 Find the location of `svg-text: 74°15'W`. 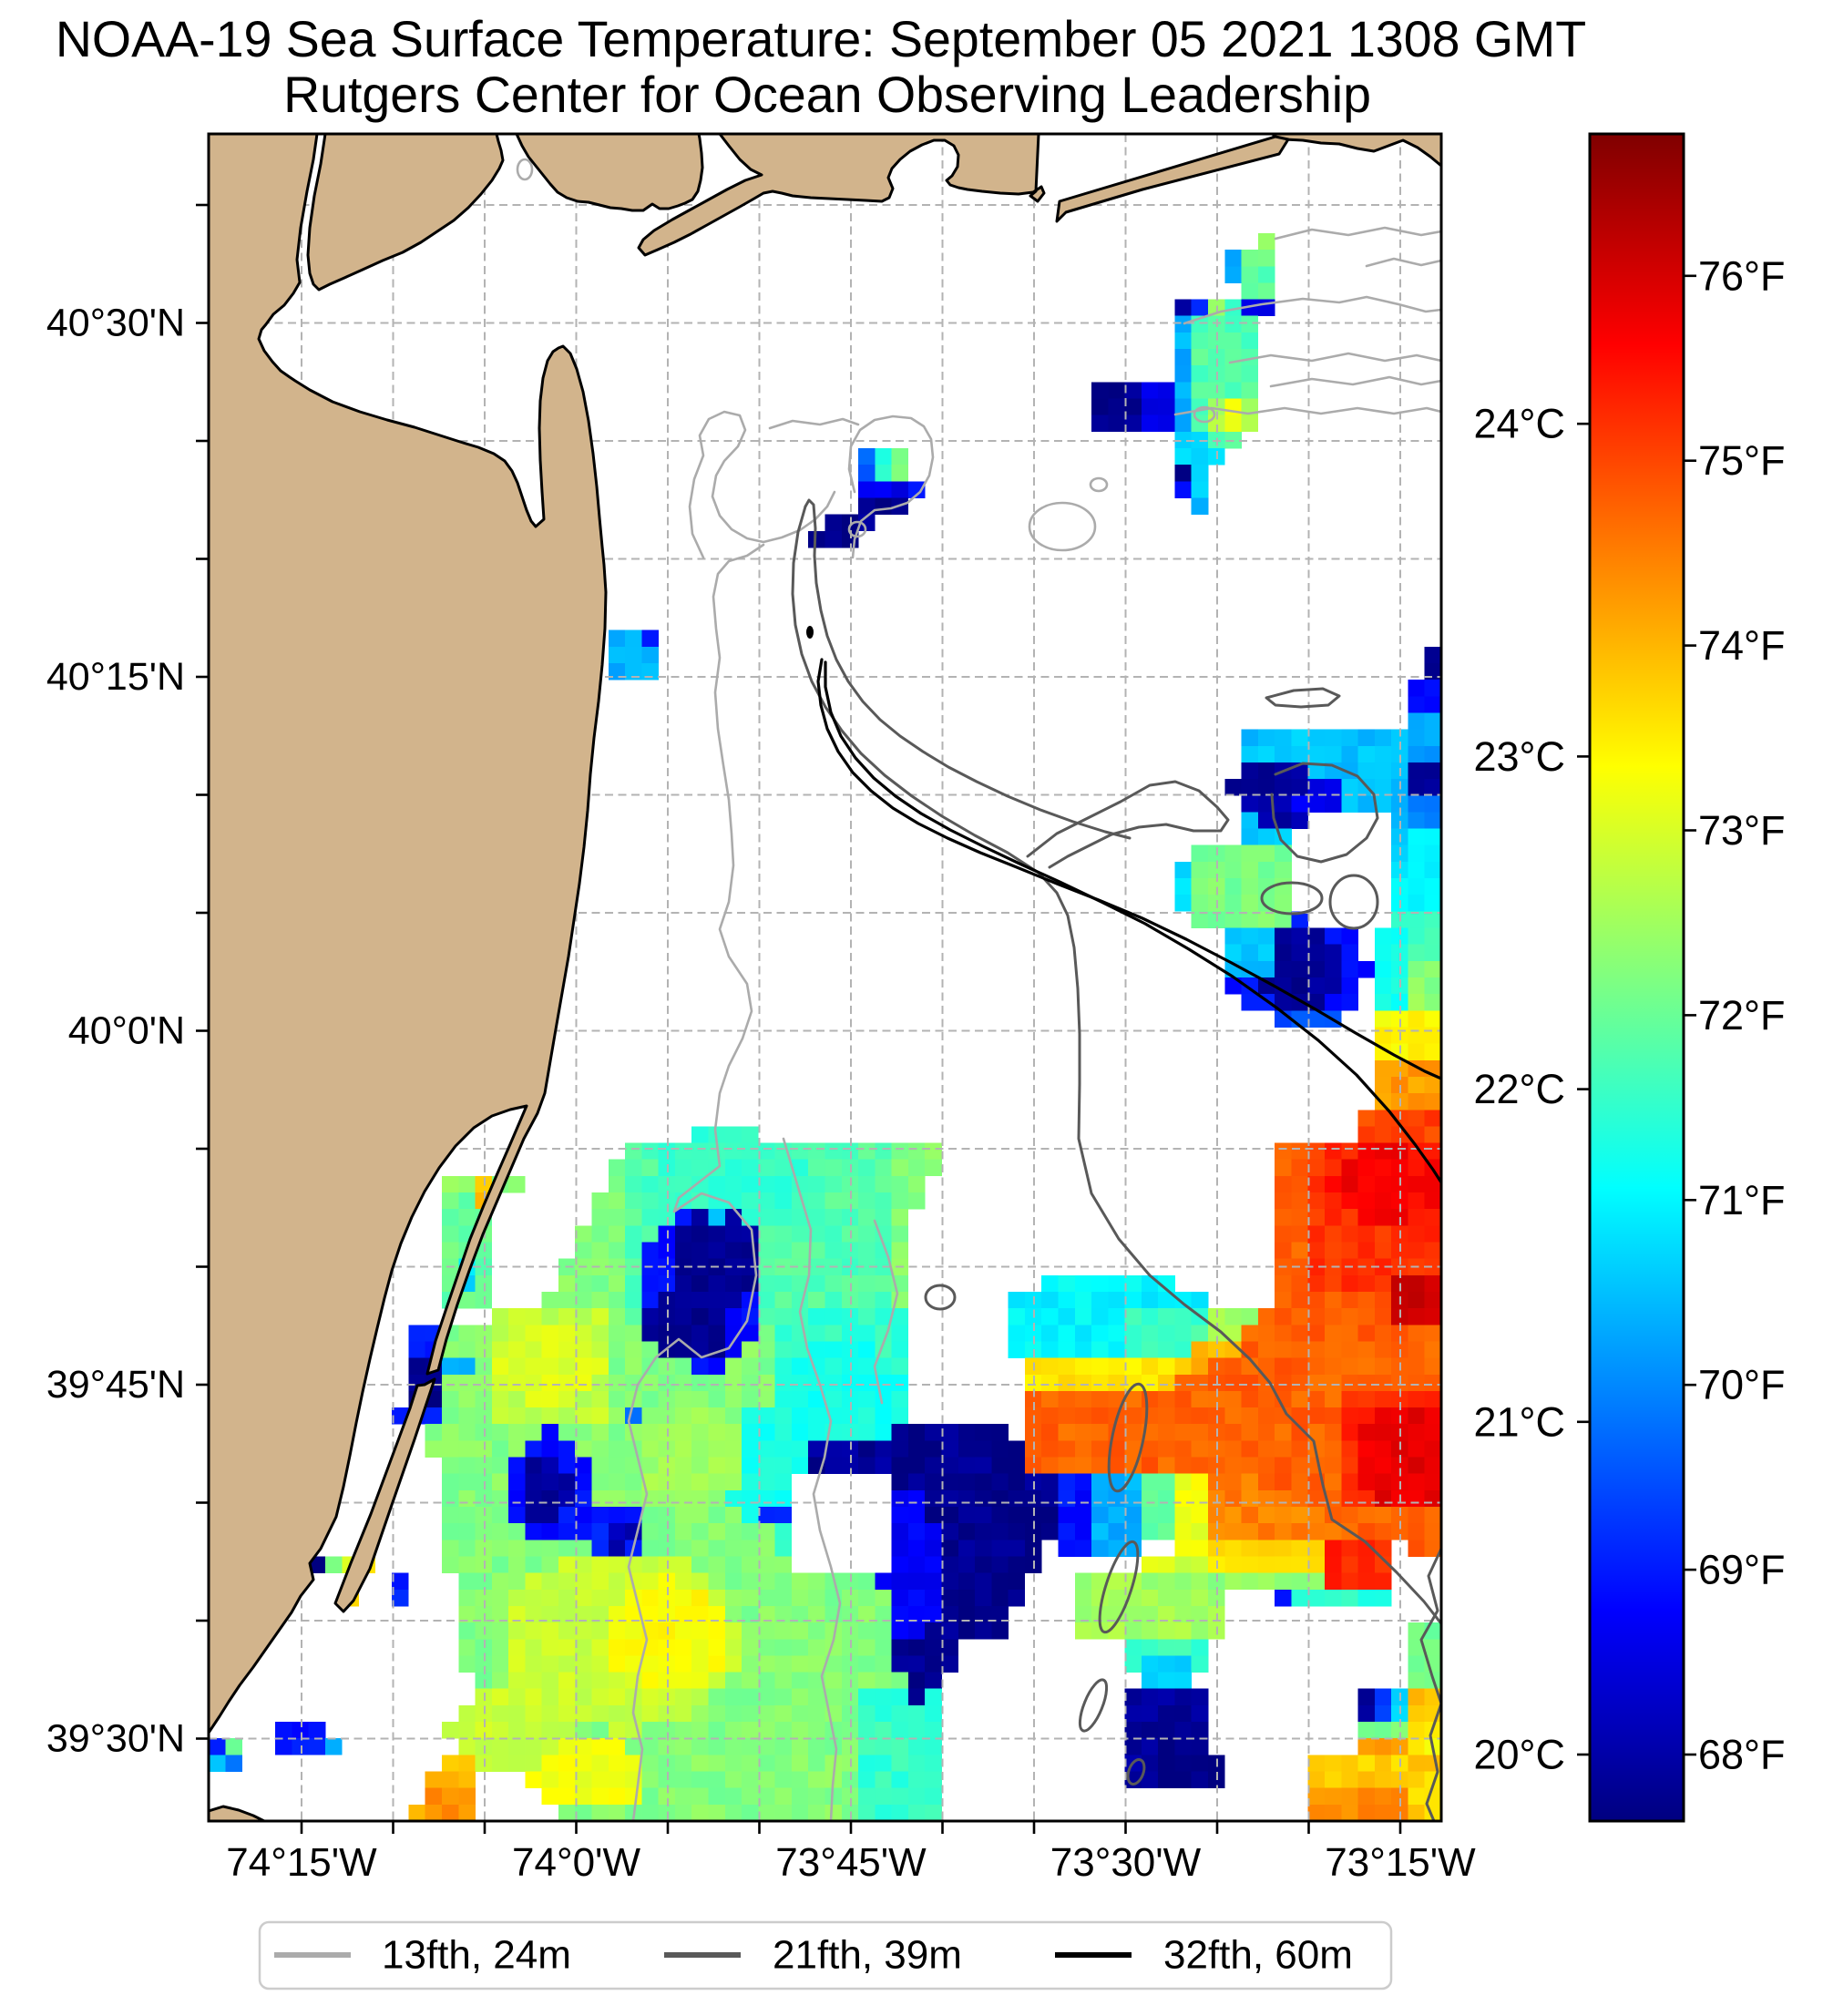

svg-text: 74°15'W is located at coordinates (301, 1862).